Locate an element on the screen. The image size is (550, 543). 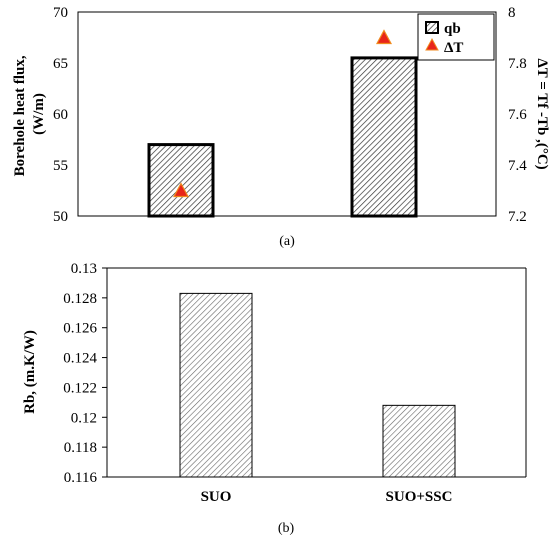
chart-b-tick-label: 0.128 is located at coordinates (80, 299).